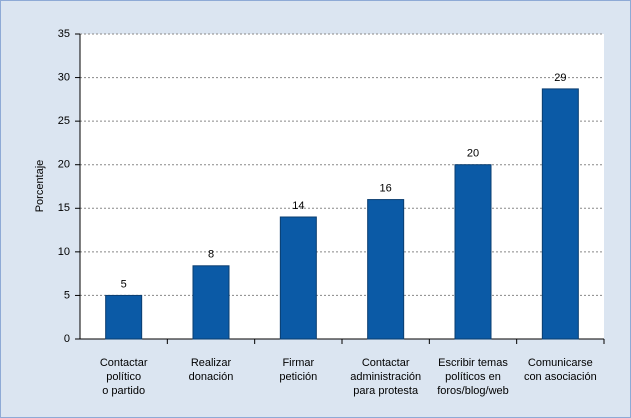 The width and height of the screenshot is (631, 418). What do you see at coordinates (385, 377) in the screenshot?
I see `x-tick-label: administración` at bounding box center [385, 377].